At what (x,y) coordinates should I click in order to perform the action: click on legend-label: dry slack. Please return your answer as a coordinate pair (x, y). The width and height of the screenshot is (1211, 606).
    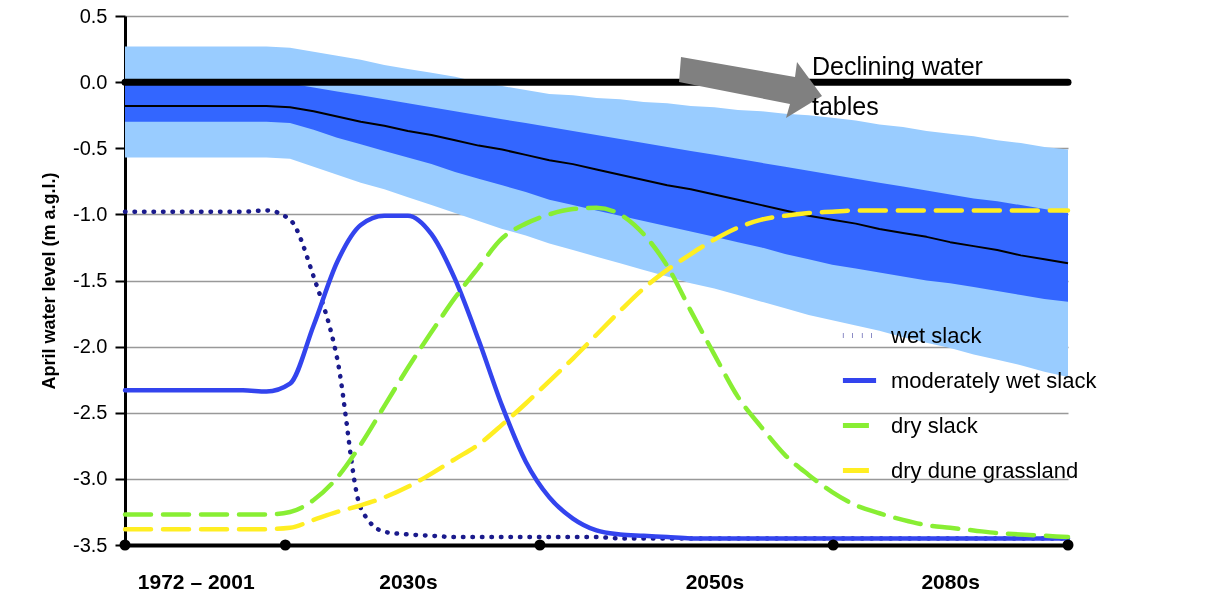
    Looking at the image, I should click on (935, 425).